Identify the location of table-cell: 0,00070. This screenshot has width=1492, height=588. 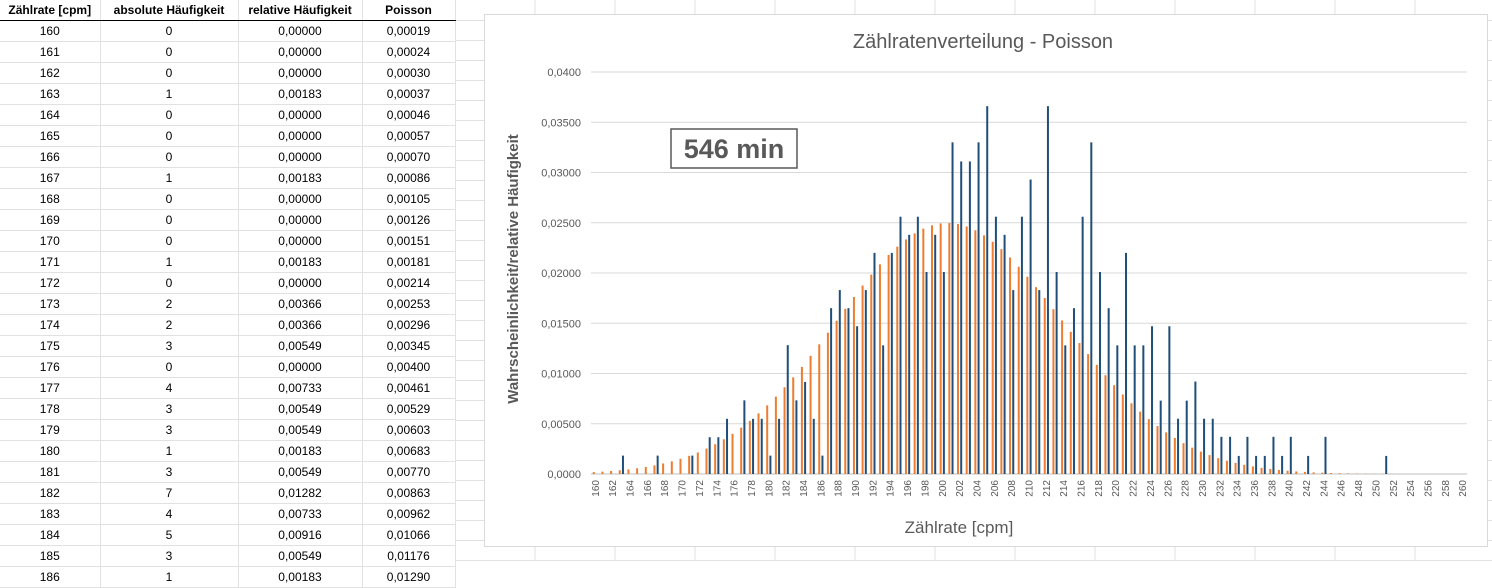
(408, 157).